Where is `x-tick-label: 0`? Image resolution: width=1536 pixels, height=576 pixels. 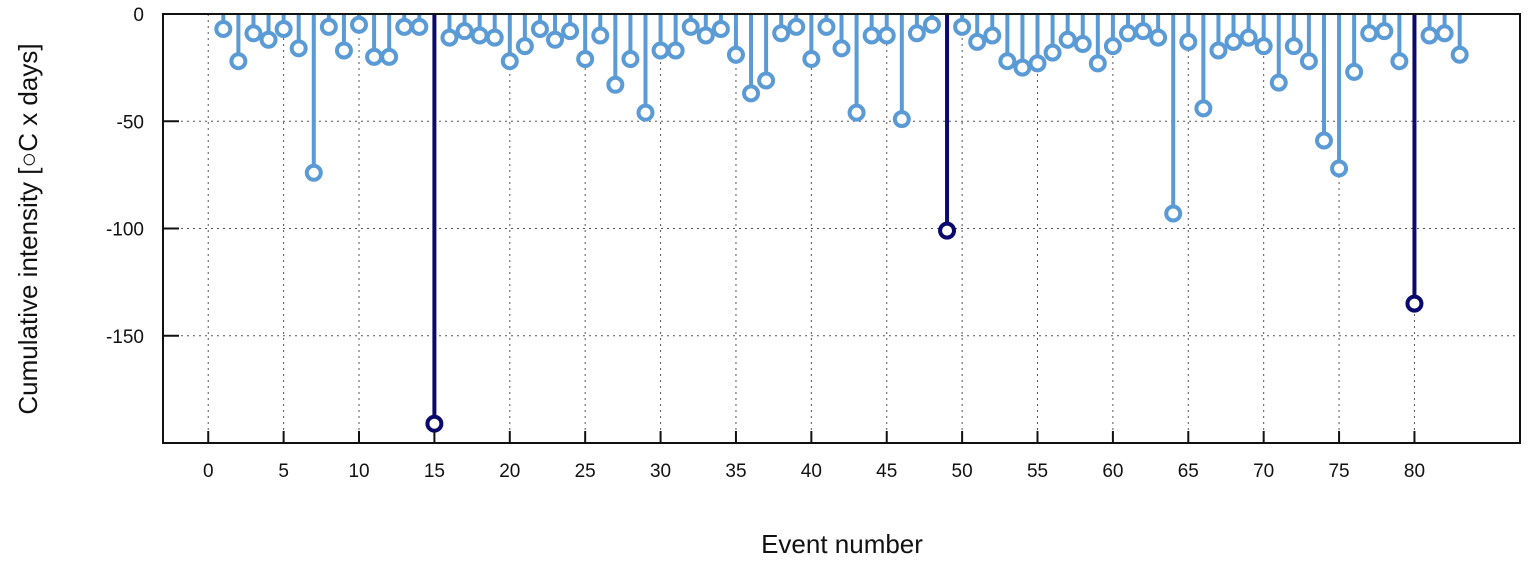 x-tick-label: 0 is located at coordinates (208, 471).